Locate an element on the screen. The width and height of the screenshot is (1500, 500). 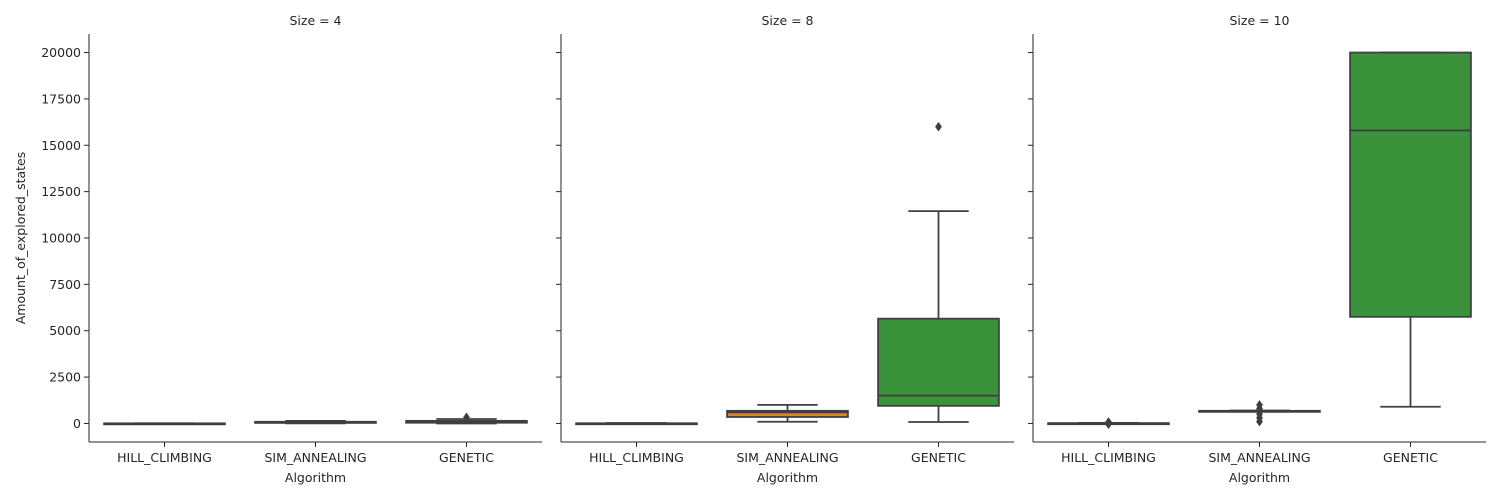
y-tick-label: 0 is located at coordinates (77, 423).